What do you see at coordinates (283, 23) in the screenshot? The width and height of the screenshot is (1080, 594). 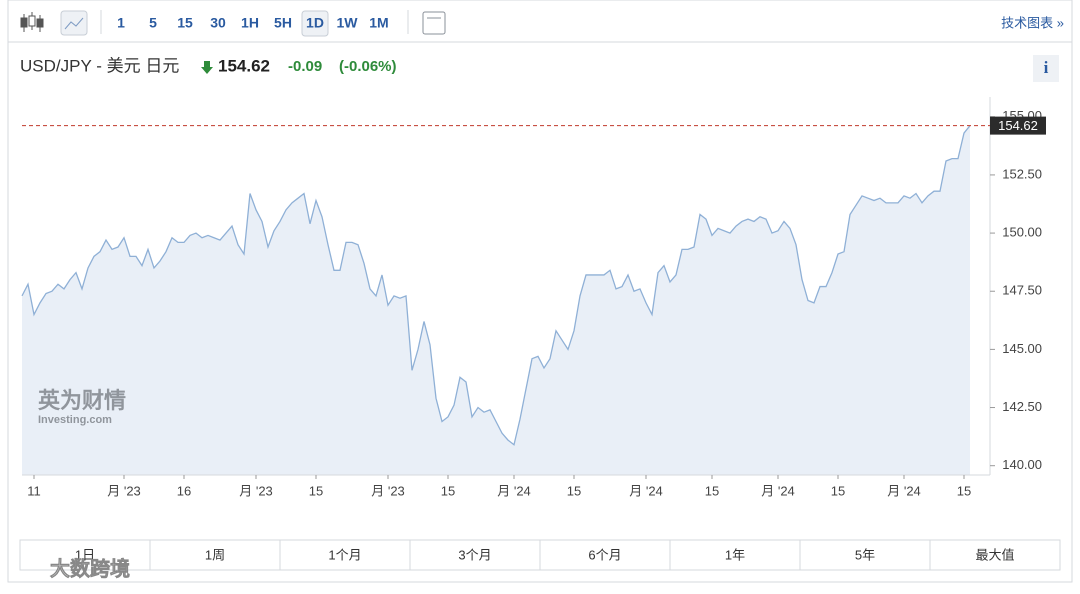 I see `interval-button: 5H` at bounding box center [283, 23].